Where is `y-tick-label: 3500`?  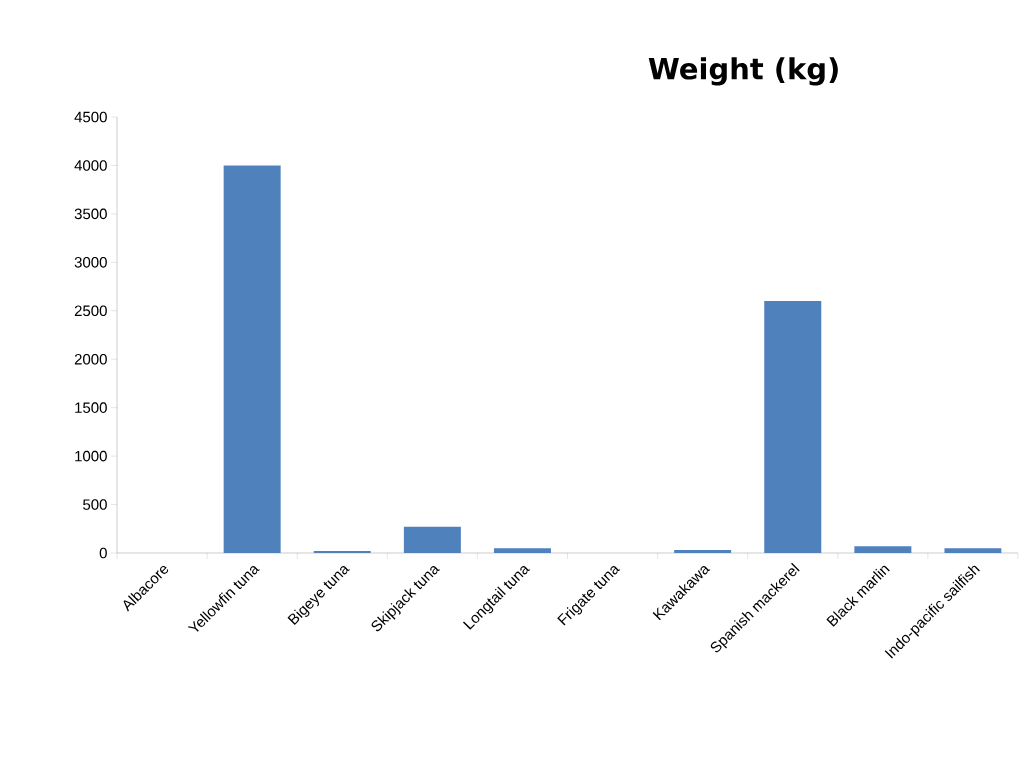
y-tick-label: 3500 is located at coordinates (90, 214).